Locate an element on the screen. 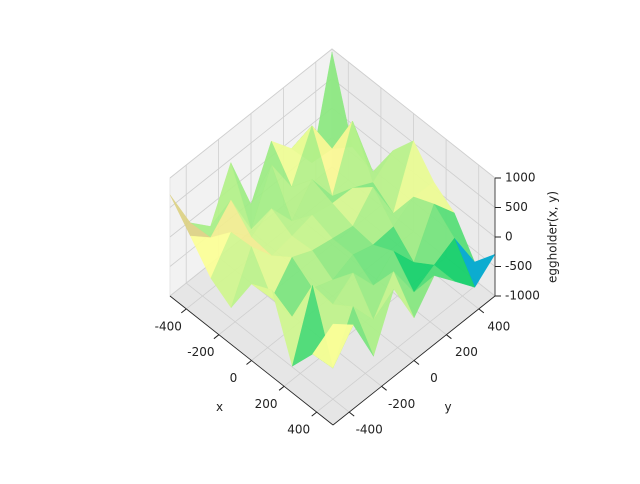  surface-patch is located at coordinates (333, 346).